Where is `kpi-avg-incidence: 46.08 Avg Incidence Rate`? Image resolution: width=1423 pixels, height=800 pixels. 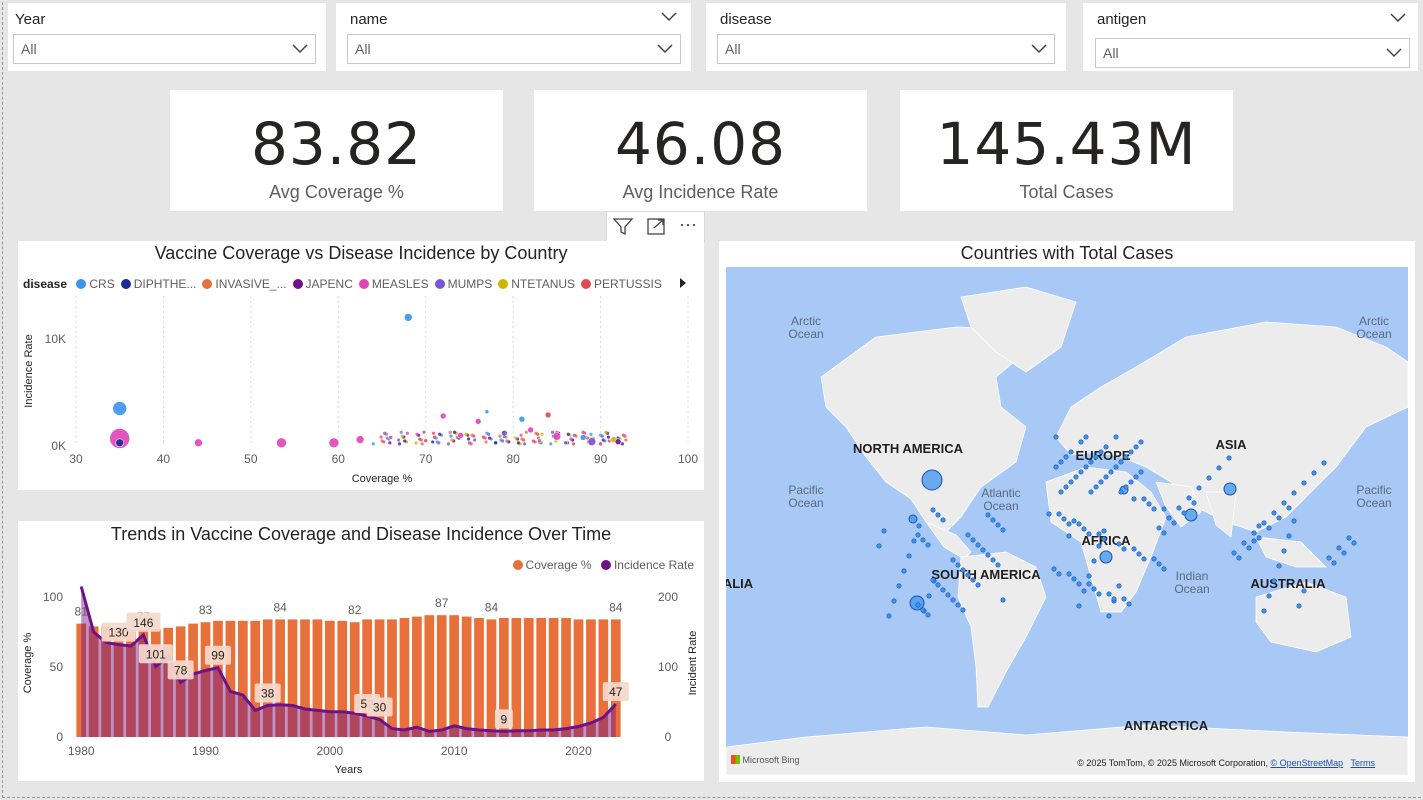
kpi-avg-incidence: 46.08 Avg Incidence Rate is located at coordinates (700, 150).